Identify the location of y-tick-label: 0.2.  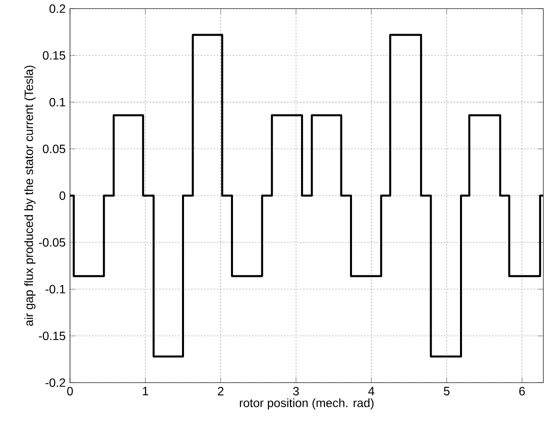
(58, 8).